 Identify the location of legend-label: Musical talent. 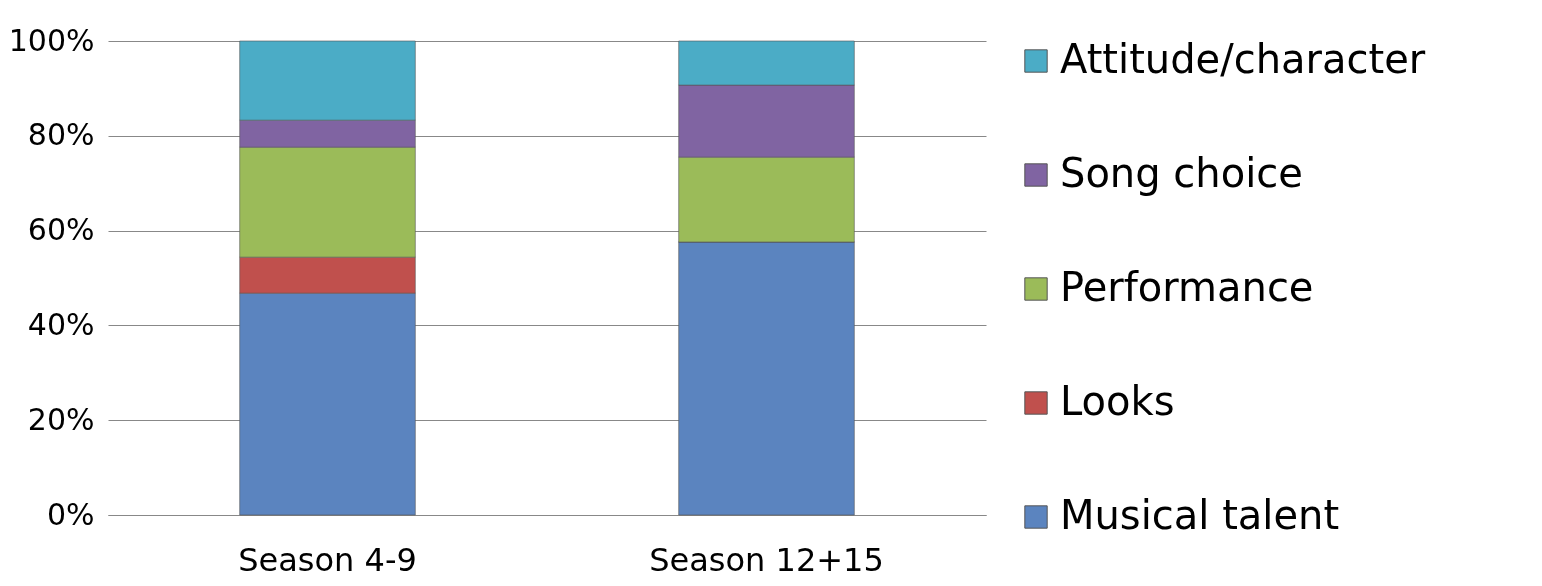
(1200, 515).